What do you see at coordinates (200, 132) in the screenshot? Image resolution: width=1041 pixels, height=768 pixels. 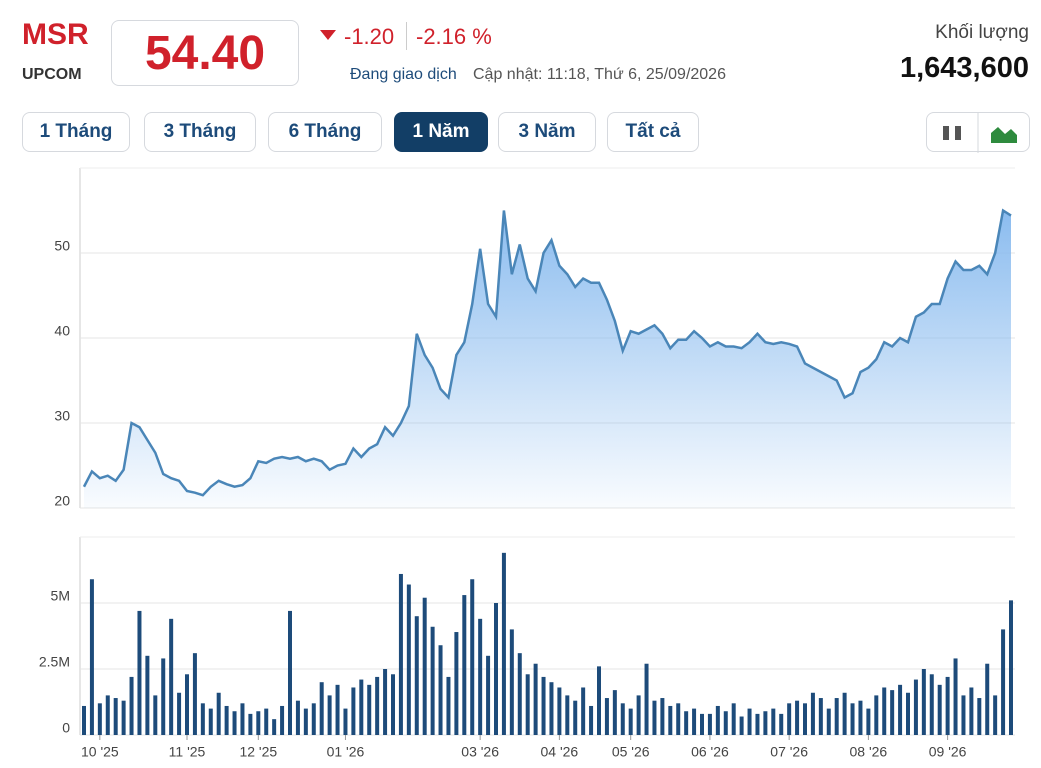 I see `range-tab: 3 Tháng` at bounding box center [200, 132].